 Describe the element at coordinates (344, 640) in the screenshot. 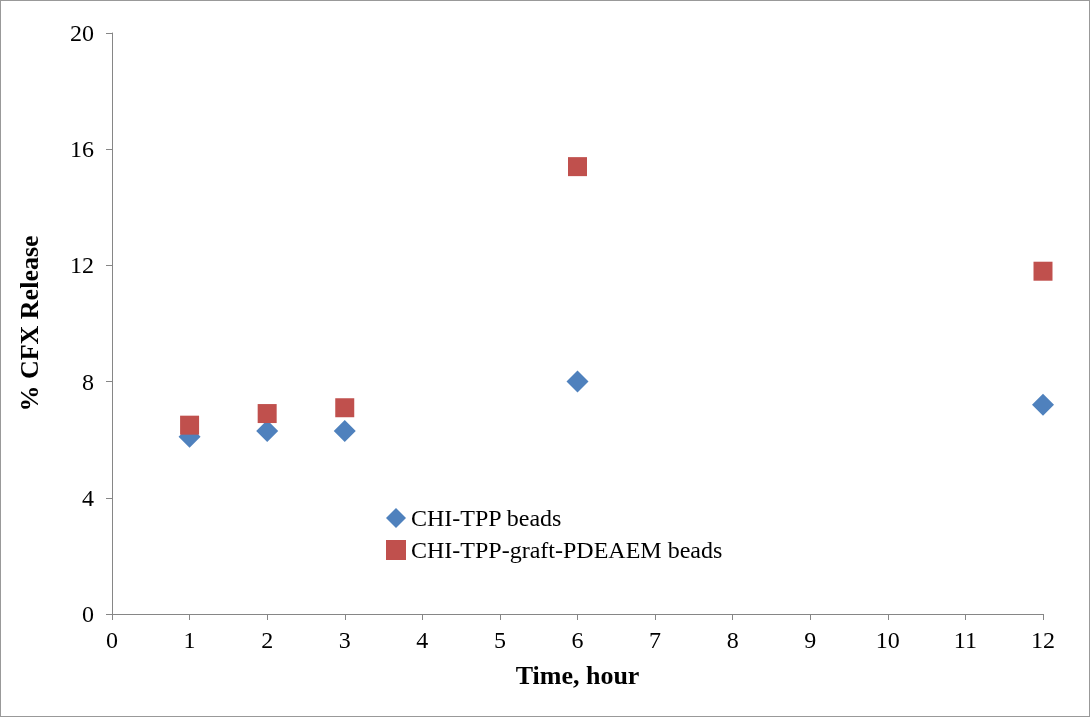

I see `x-tick-label: 3` at that location.